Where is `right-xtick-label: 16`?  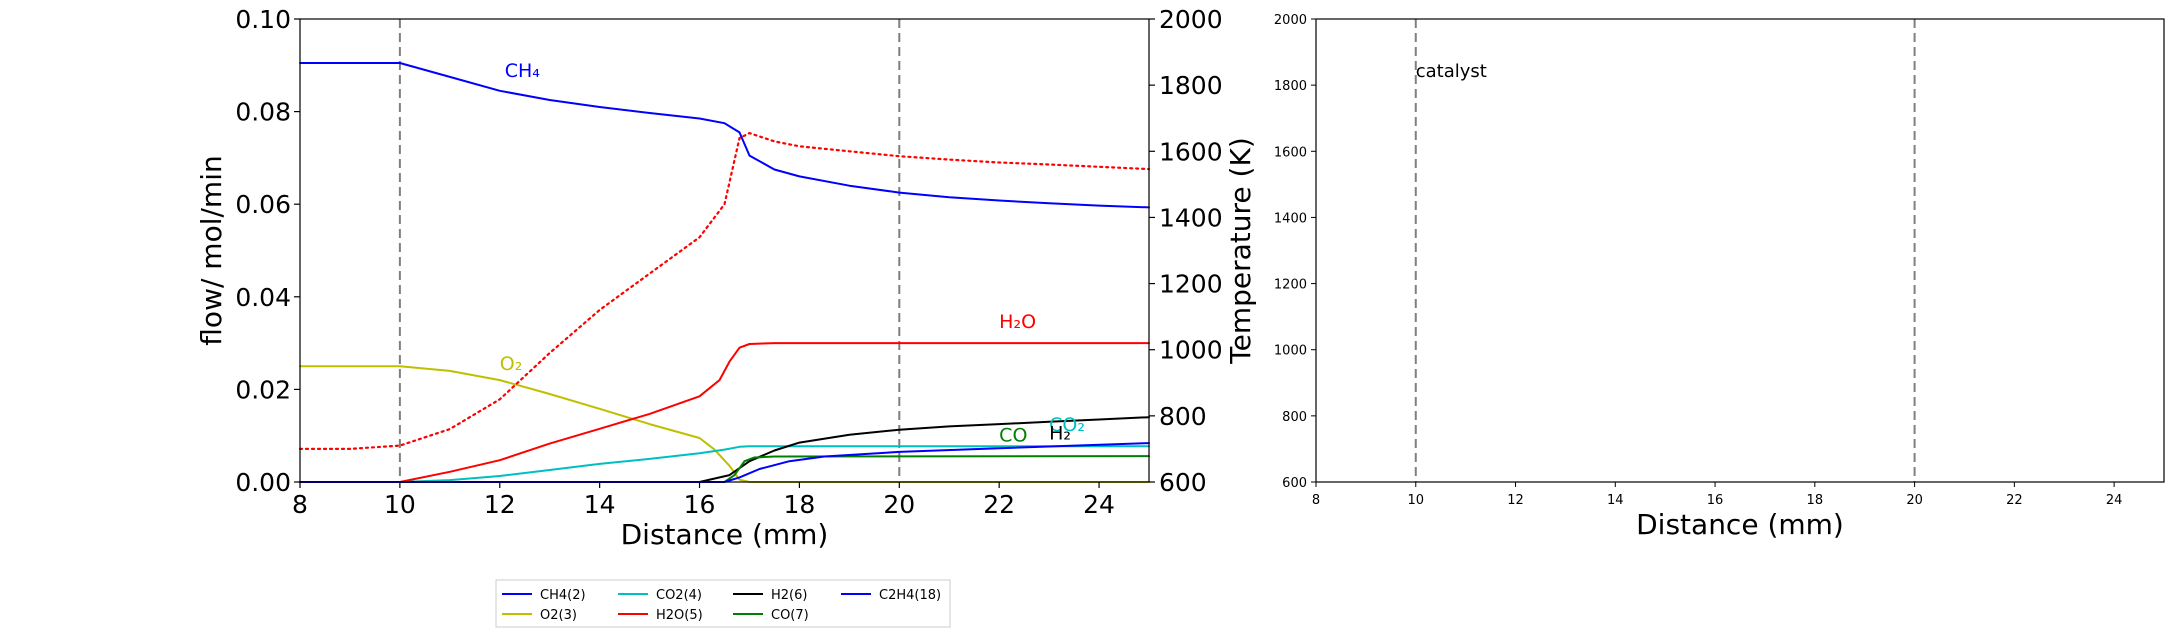 right-xtick-label: 16 is located at coordinates (1715, 500).